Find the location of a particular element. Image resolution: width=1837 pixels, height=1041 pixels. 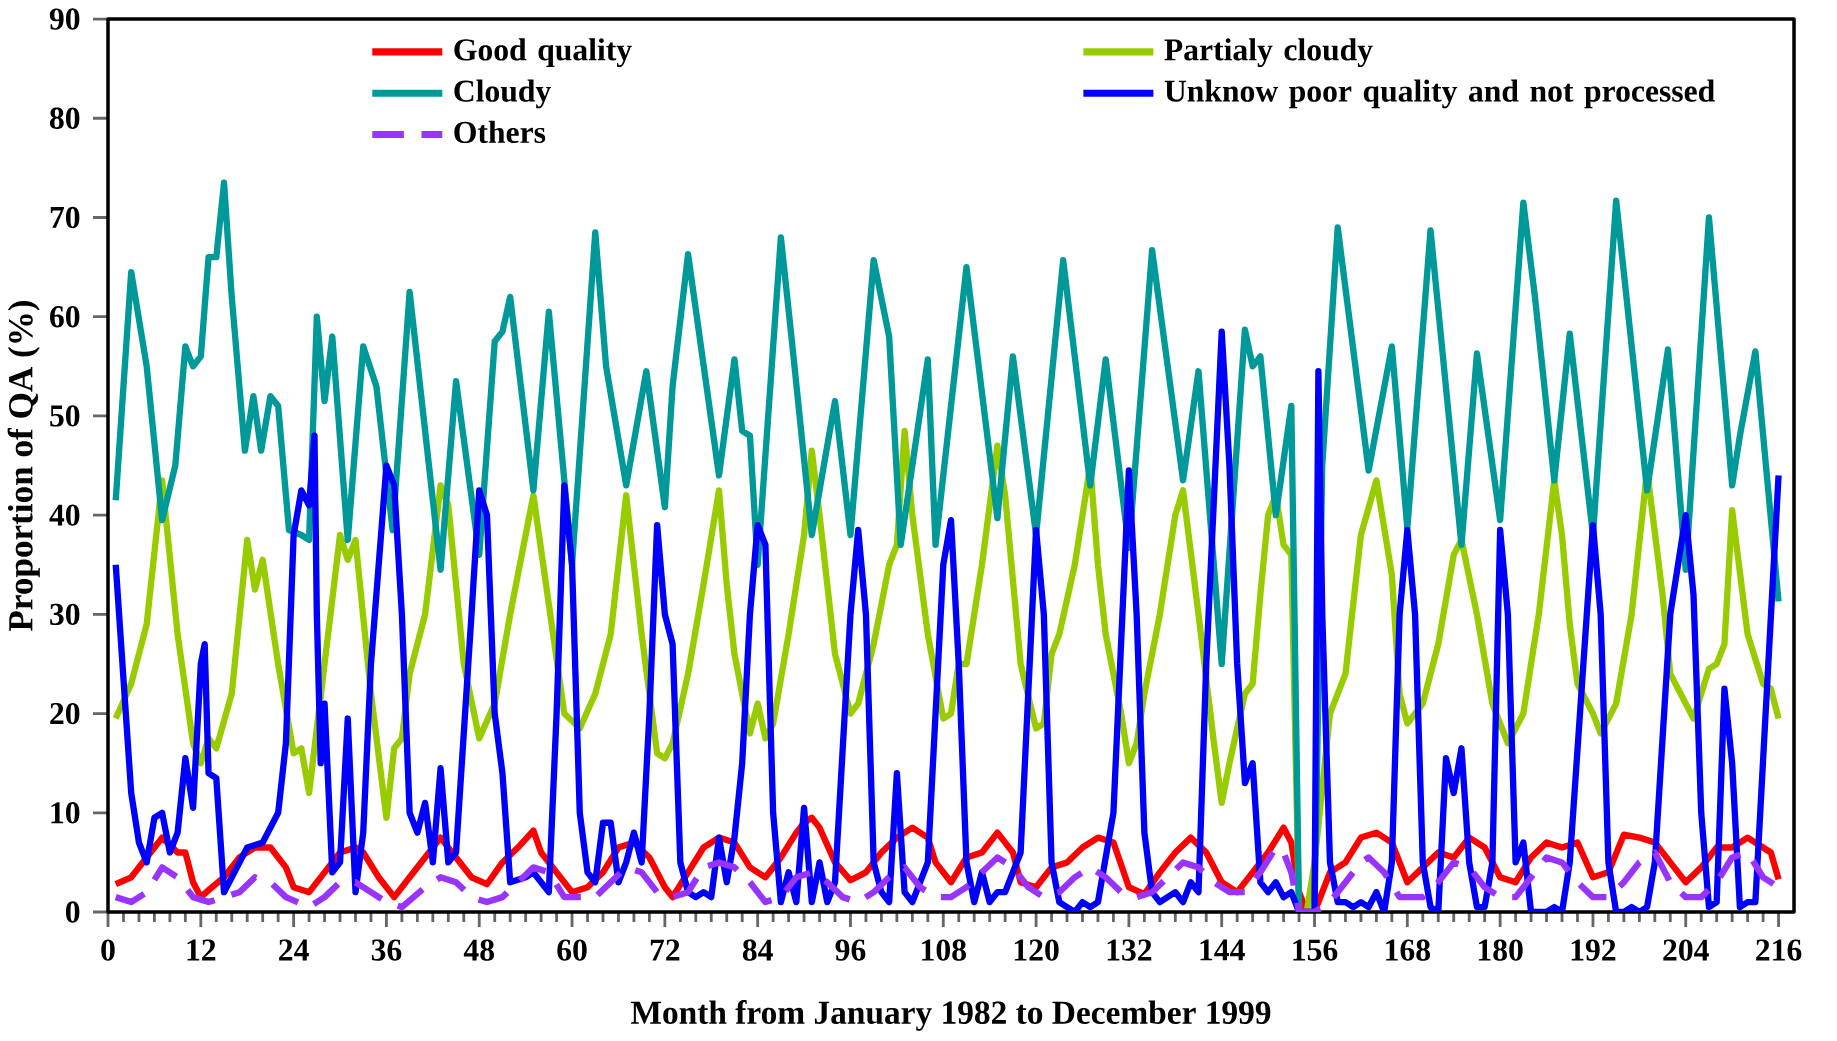

x-tick-label: 144 is located at coordinates (1222, 950).